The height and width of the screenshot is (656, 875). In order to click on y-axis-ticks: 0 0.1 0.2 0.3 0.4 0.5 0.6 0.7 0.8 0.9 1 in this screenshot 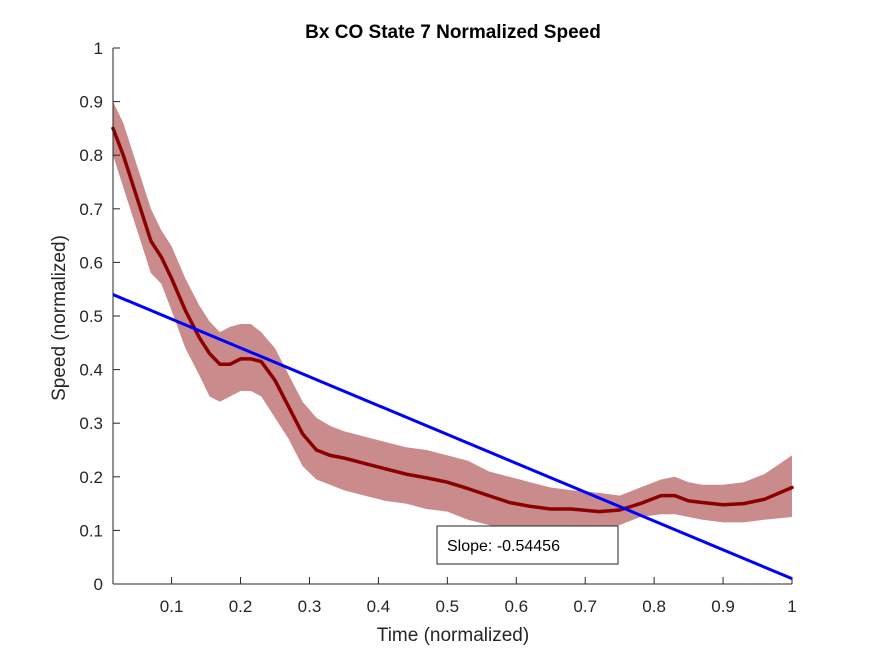, I will do `click(99, 316)`.